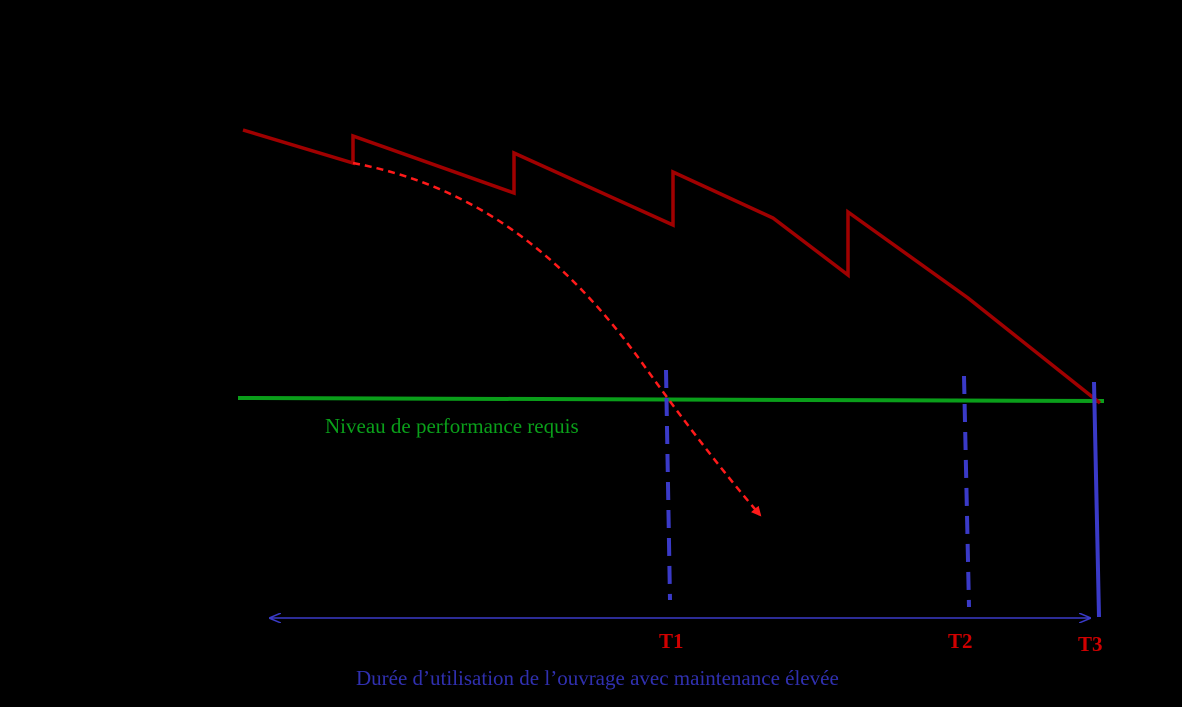 This screenshot has width=1182, height=707. I want to click on threshold-line, so click(671, 399).